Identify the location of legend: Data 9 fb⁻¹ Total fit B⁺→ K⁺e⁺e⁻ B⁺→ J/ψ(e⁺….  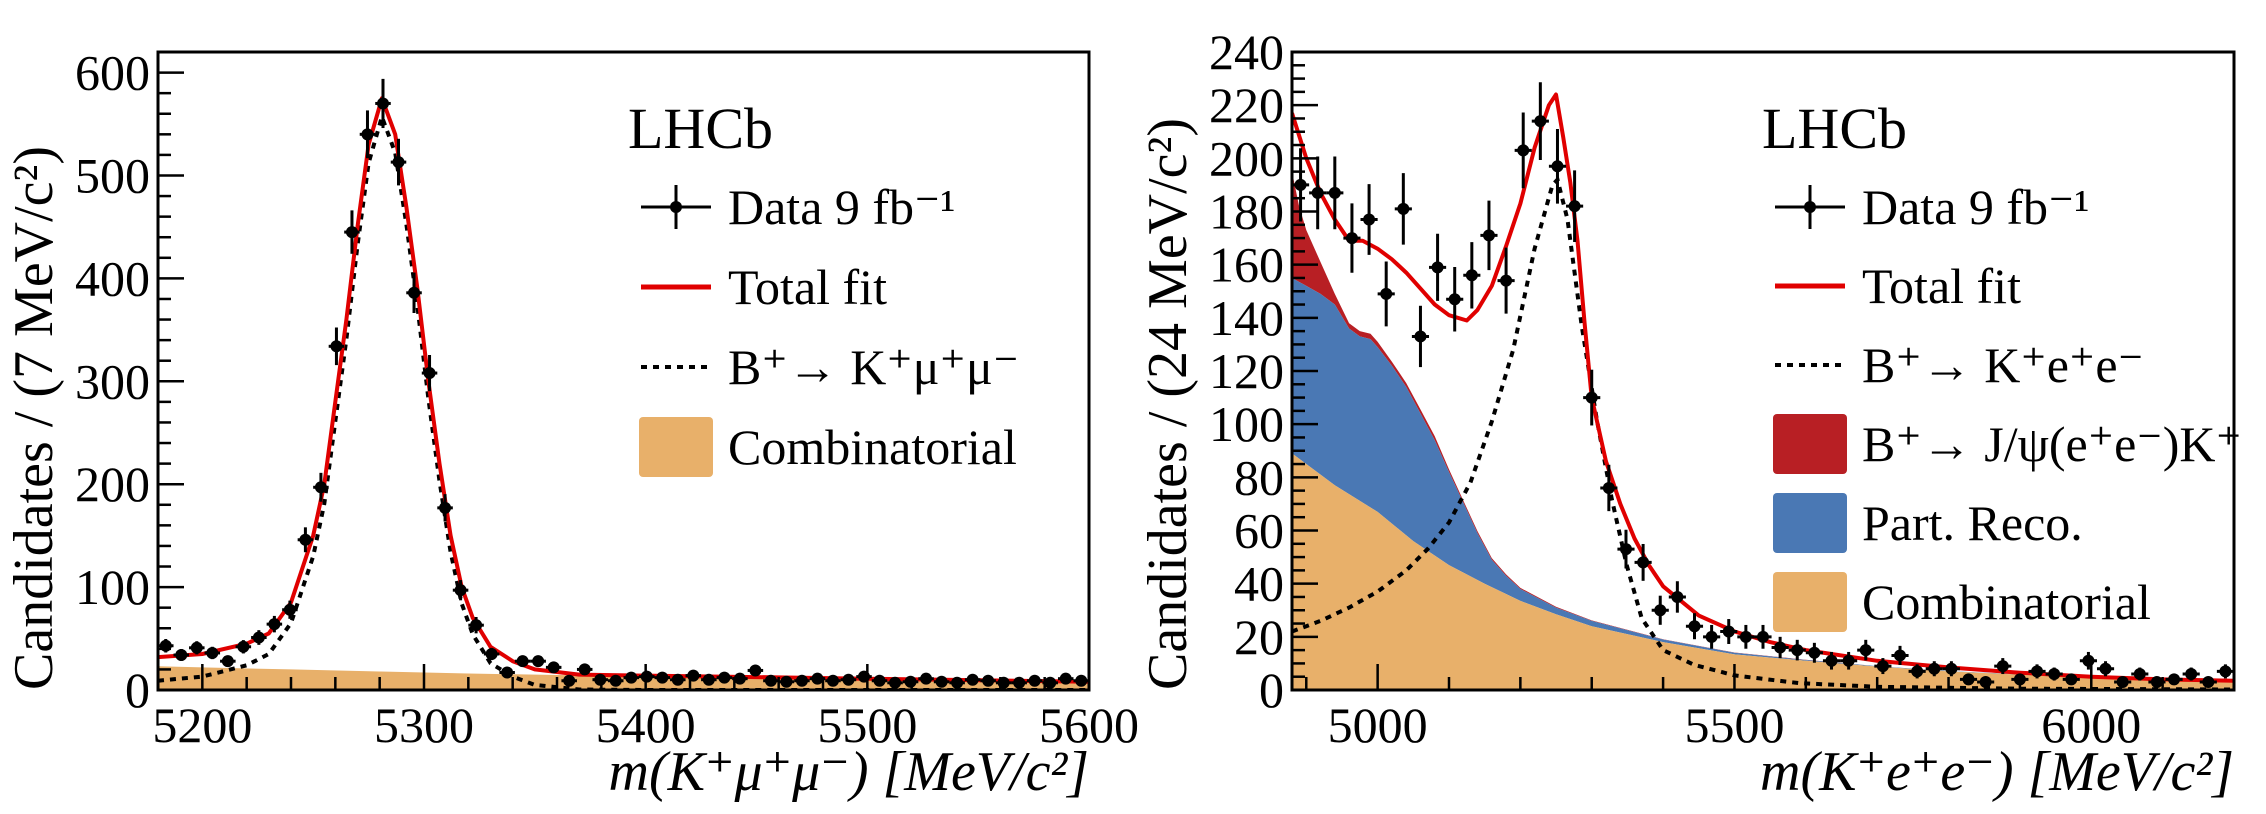
(2007, 405).